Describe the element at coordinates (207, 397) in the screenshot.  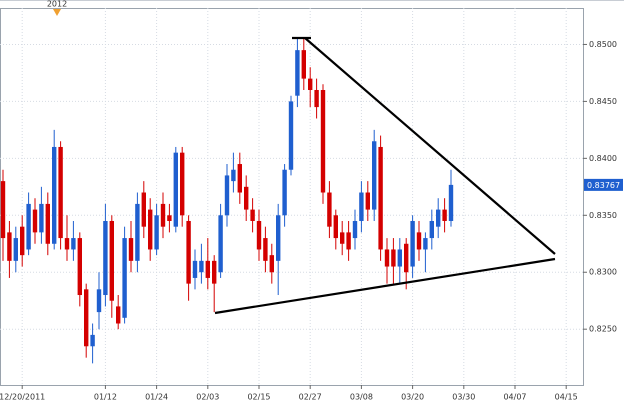
I see `x-tick-label: 02/03` at that location.